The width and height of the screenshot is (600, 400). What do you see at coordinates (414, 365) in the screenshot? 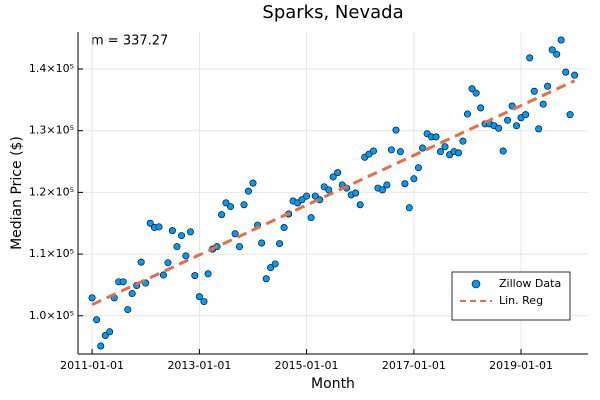
I see `x-tick-label: 2017-01-01` at bounding box center [414, 365].